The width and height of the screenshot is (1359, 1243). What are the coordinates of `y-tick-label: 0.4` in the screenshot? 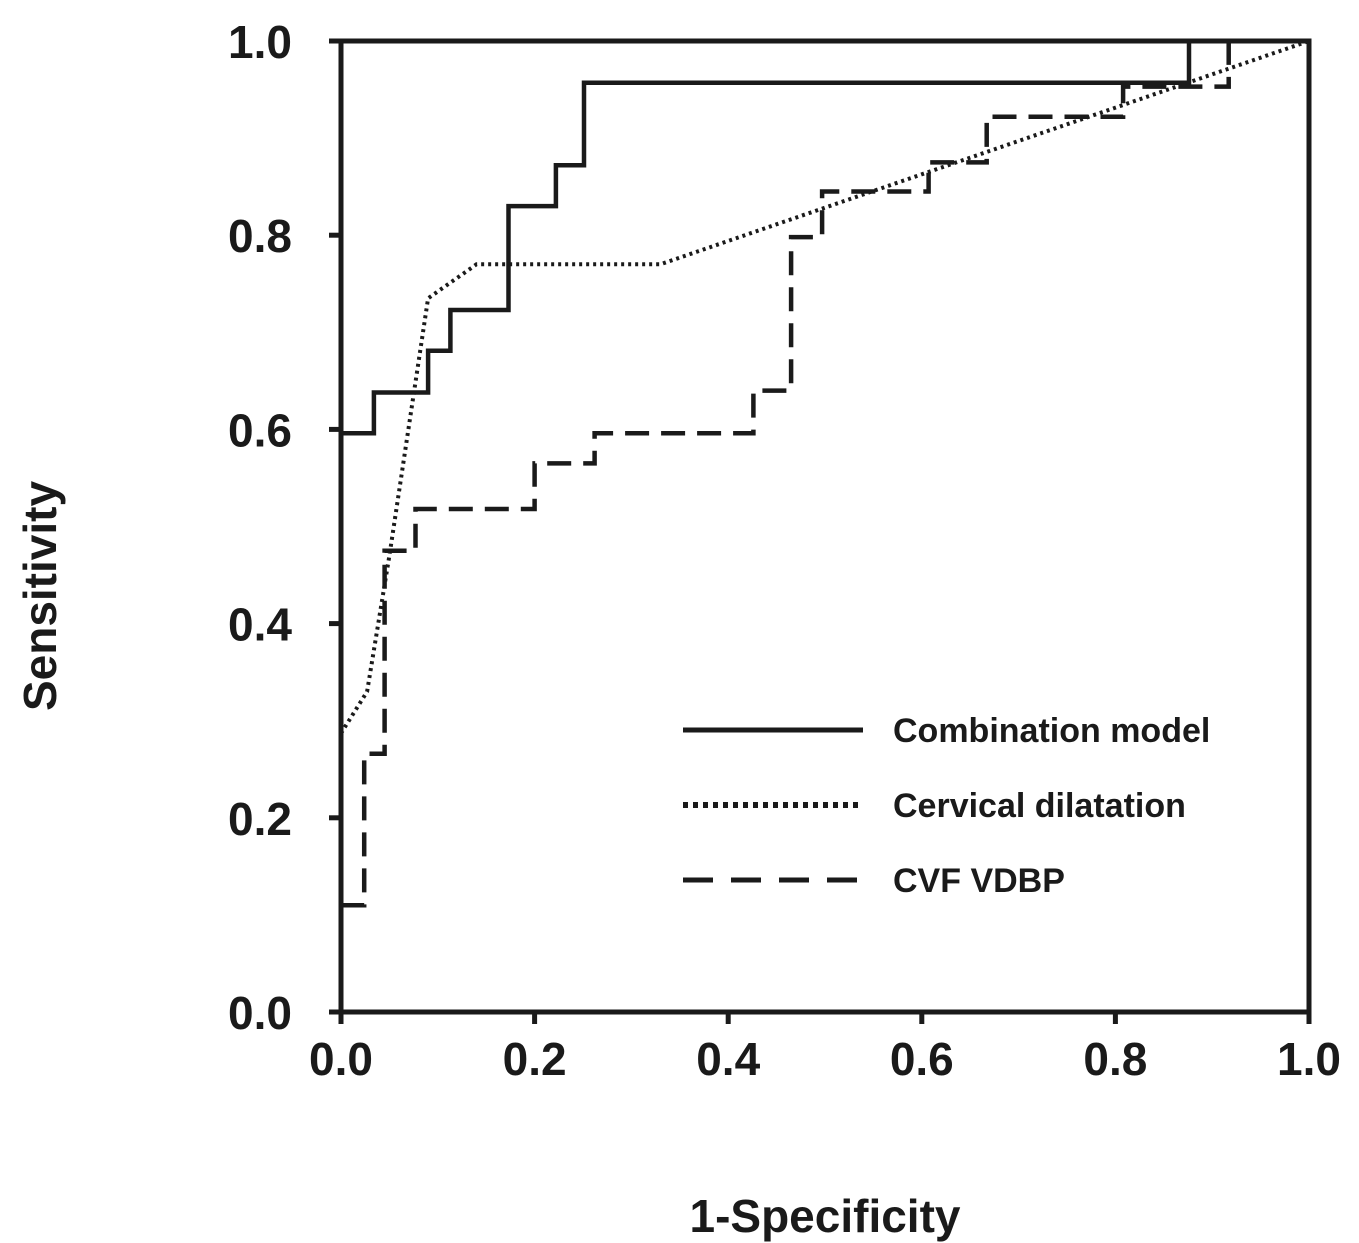 It's located at (260, 625).